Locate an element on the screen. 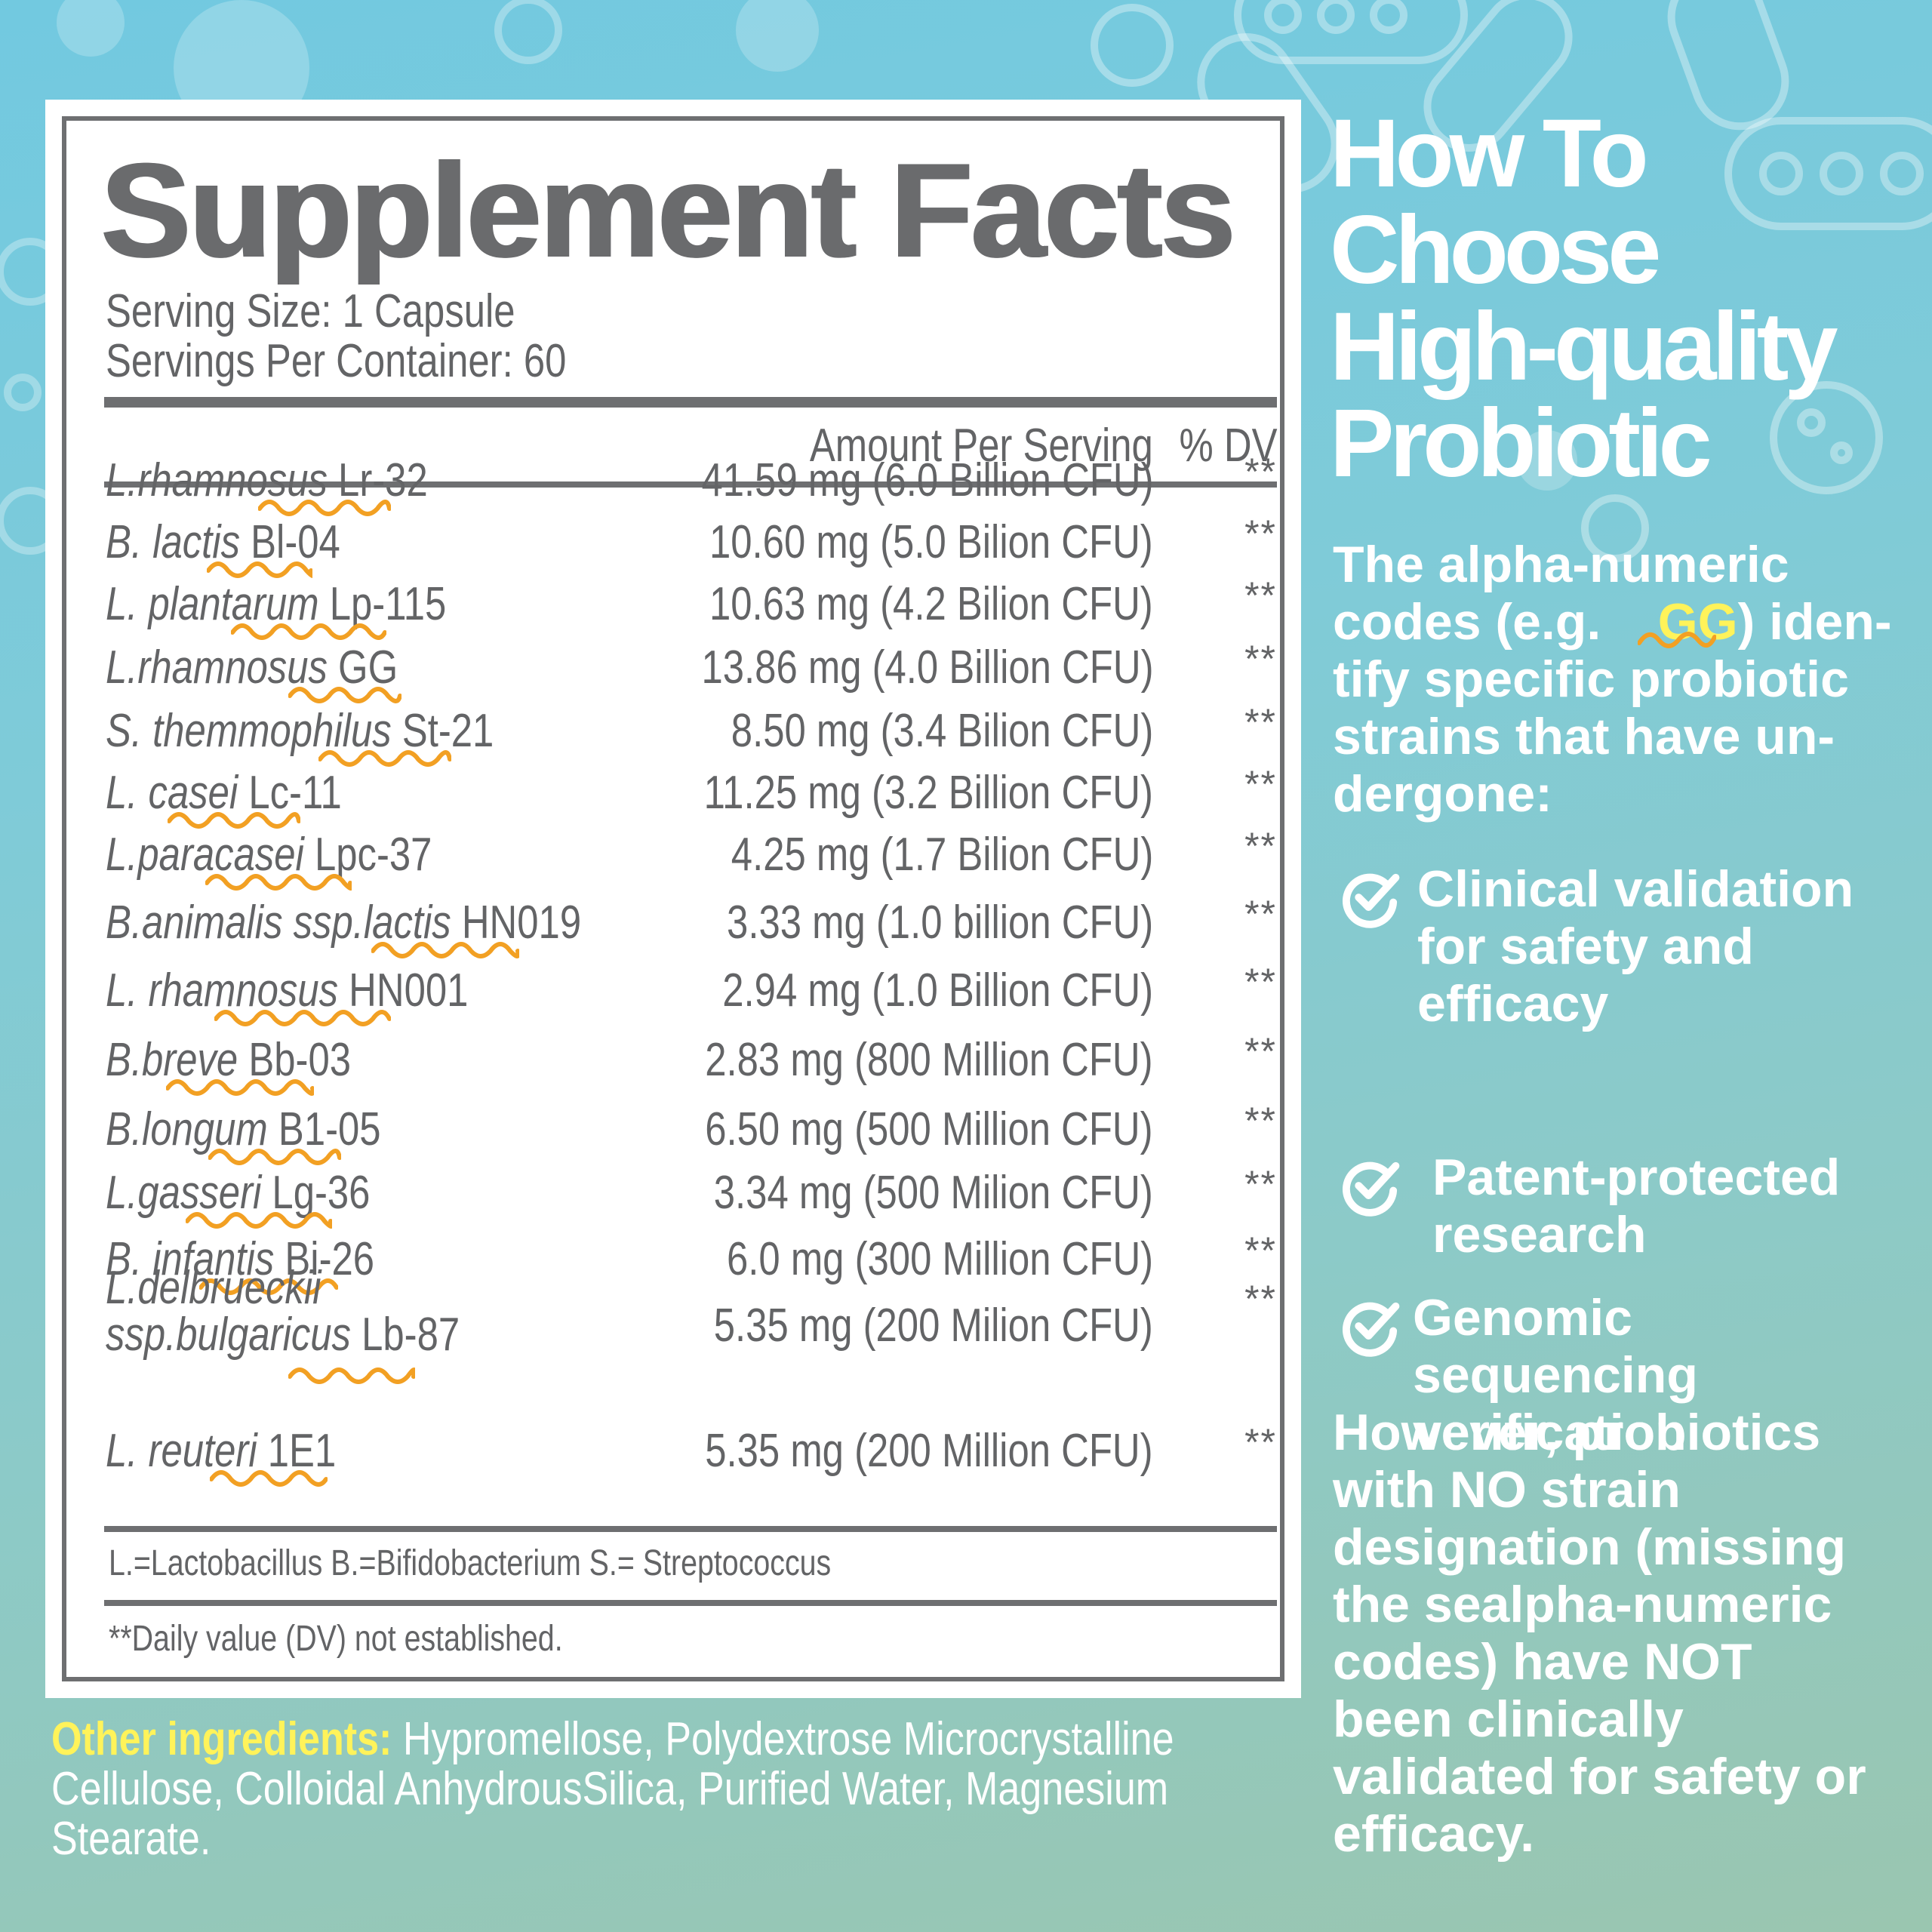 The image size is (1932, 1932). check-line: sequencing is located at coordinates (1555, 1375).